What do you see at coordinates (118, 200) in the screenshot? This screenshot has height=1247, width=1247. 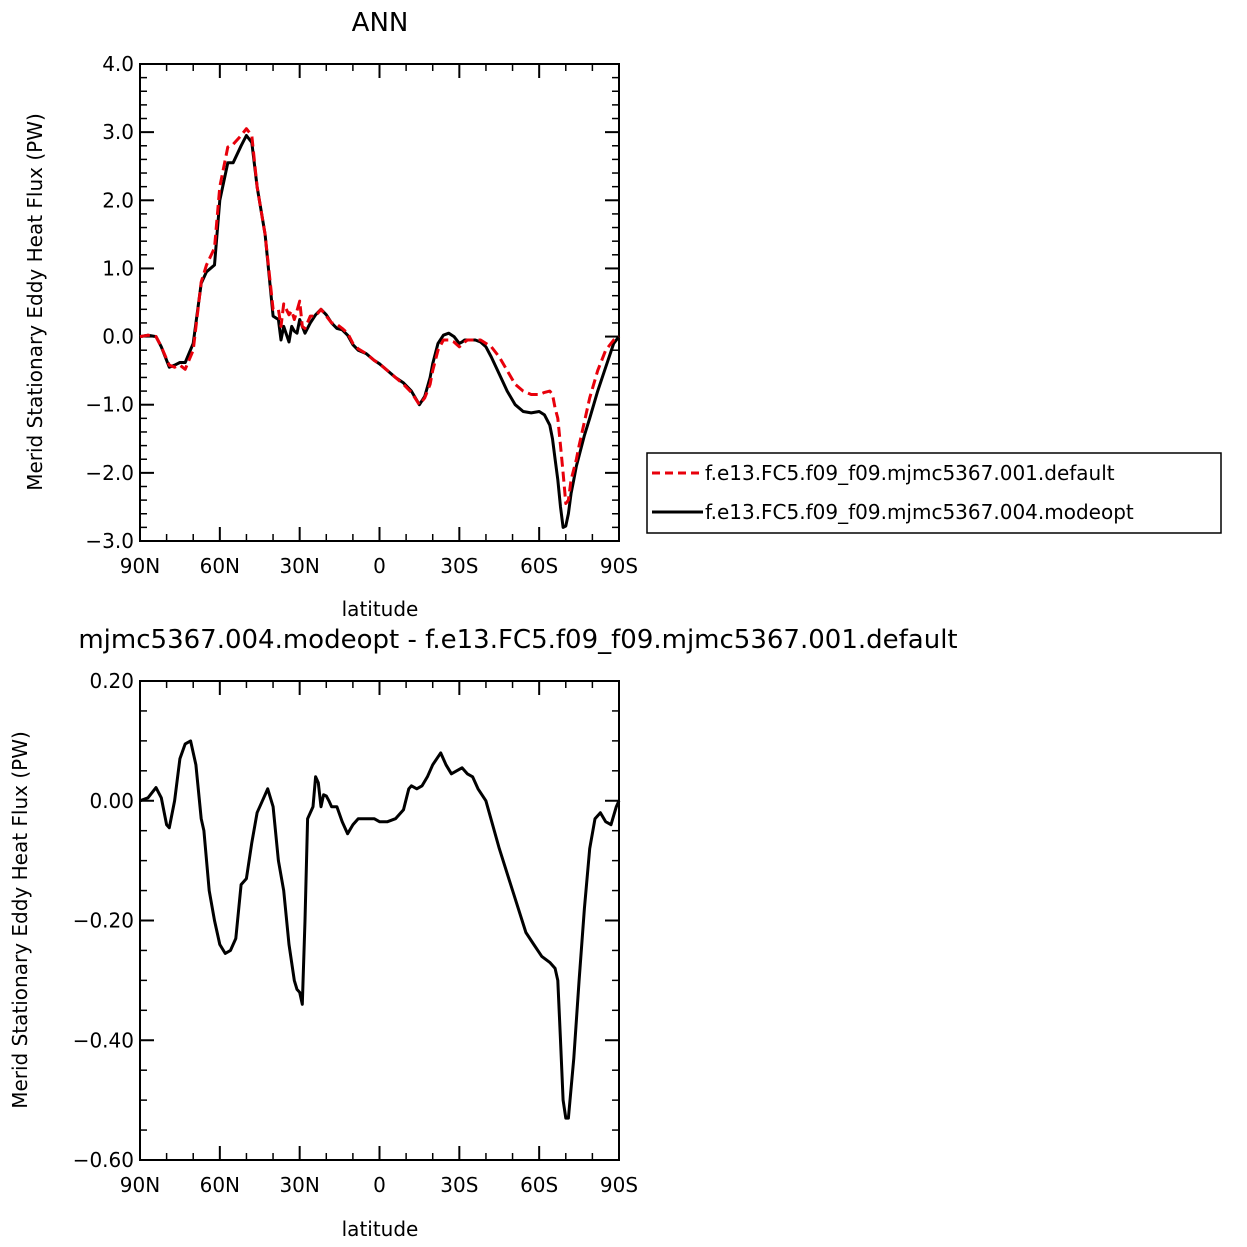 I see `y-tick-label: 2.0` at bounding box center [118, 200].